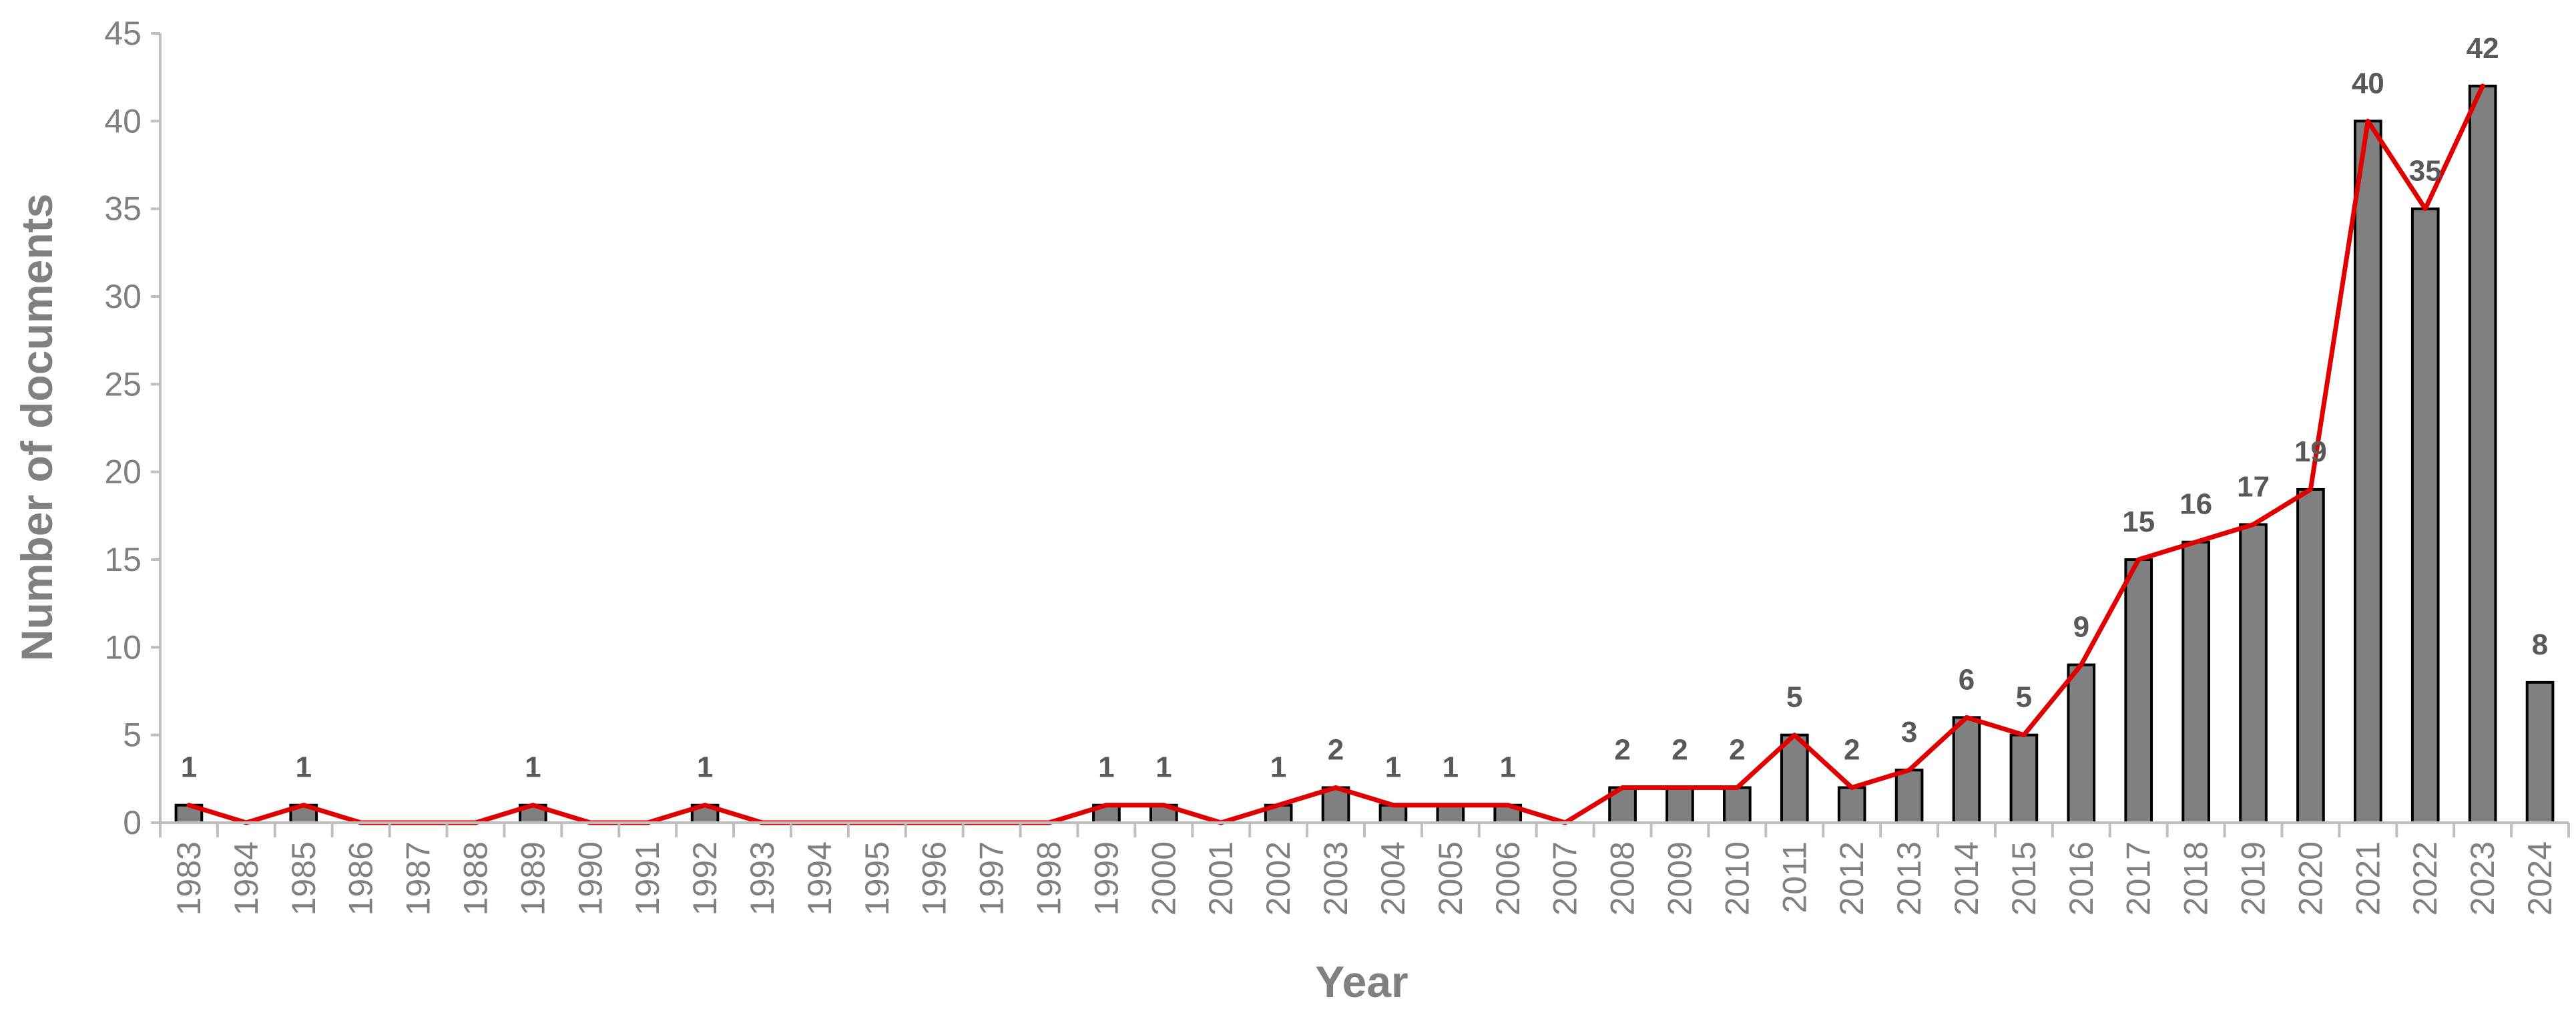  I want to click on data-label-2010: 2, so click(1737, 749).